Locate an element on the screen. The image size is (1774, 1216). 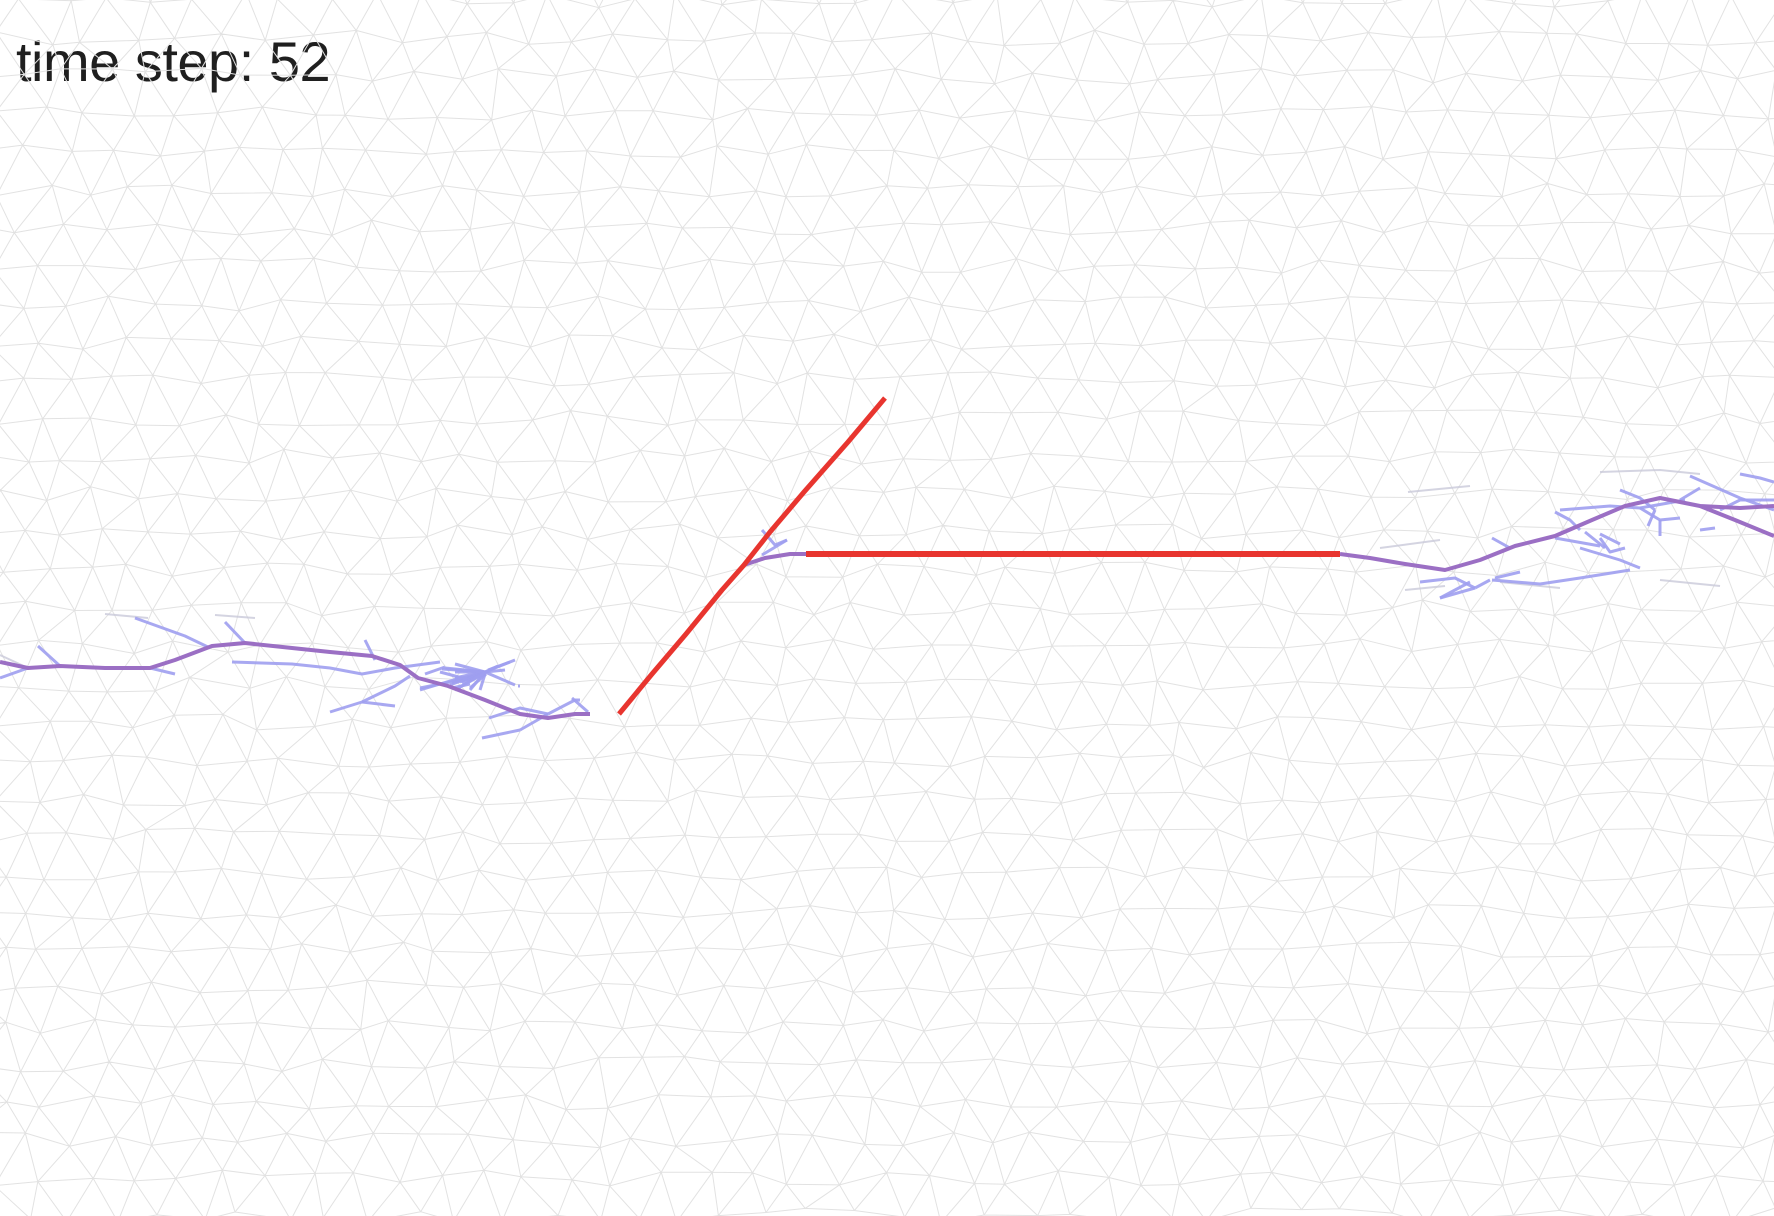
main-path-diagonal is located at coordinates (752, 556).